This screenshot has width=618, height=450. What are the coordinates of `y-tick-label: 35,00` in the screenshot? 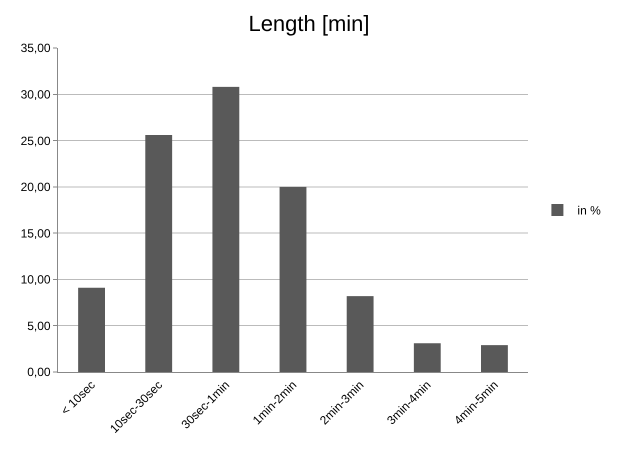 It's located at (35, 48).